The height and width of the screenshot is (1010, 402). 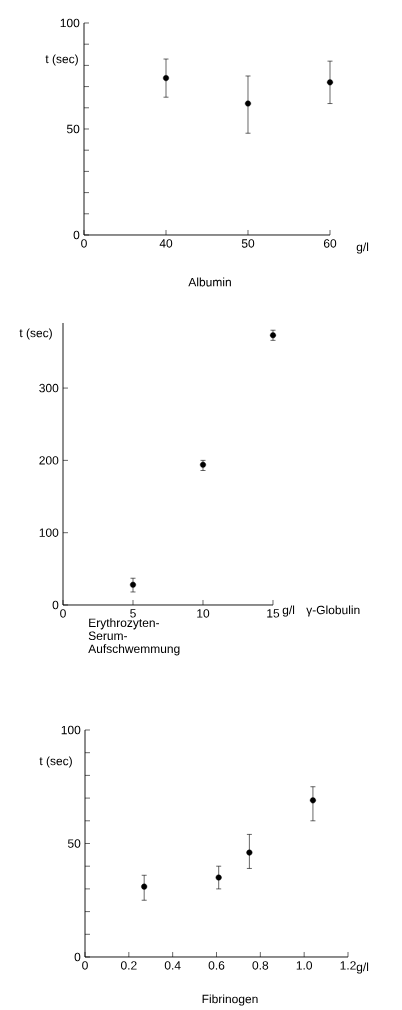 What do you see at coordinates (209, 282) in the screenshot?
I see `x-axis-title: Albumin` at bounding box center [209, 282].